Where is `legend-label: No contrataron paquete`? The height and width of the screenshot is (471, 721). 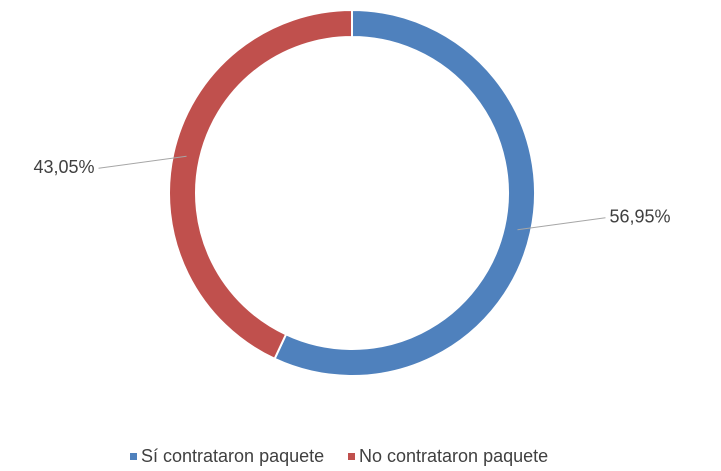 legend-label: No contrataron paquete is located at coordinates (453, 456).